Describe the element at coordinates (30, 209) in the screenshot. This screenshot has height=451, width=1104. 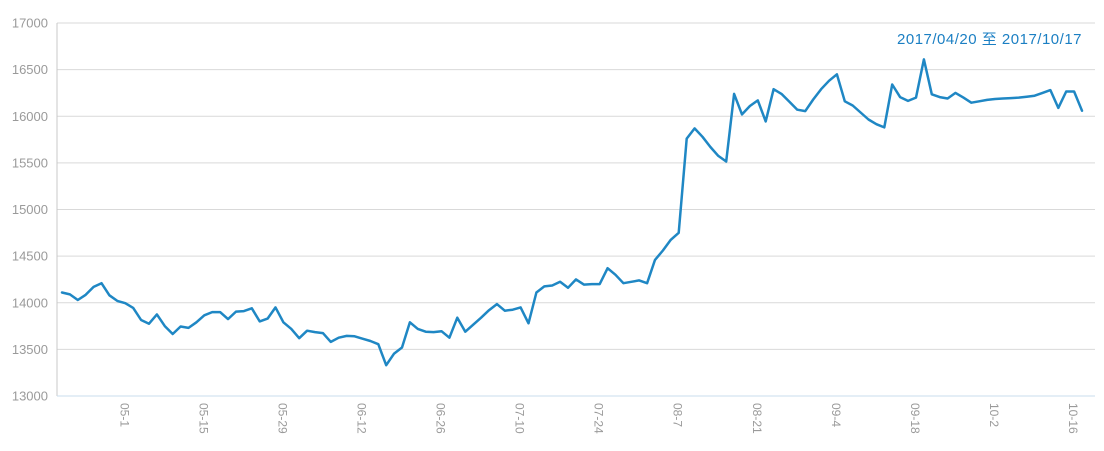
I see `y-axis-label: 15000` at that location.